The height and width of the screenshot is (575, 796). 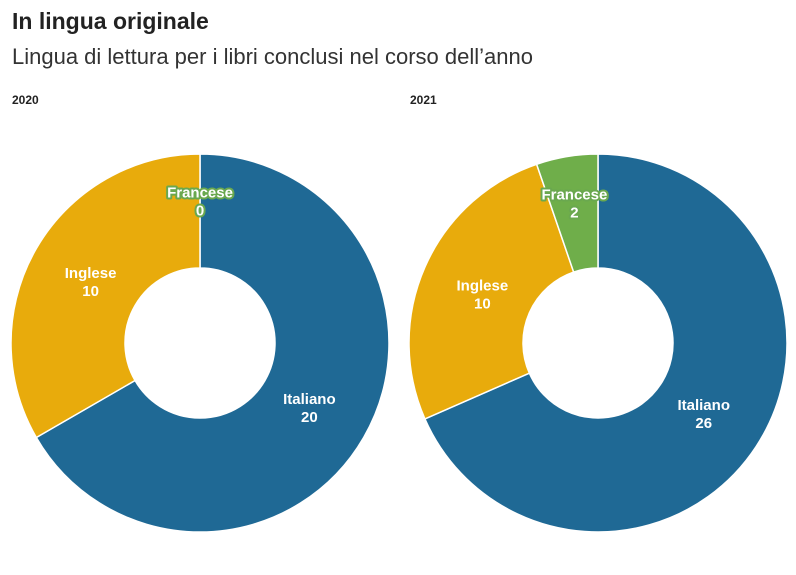 What do you see at coordinates (567, 213) in the screenshot?
I see `slice-francese-2021` at bounding box center [567, 213].